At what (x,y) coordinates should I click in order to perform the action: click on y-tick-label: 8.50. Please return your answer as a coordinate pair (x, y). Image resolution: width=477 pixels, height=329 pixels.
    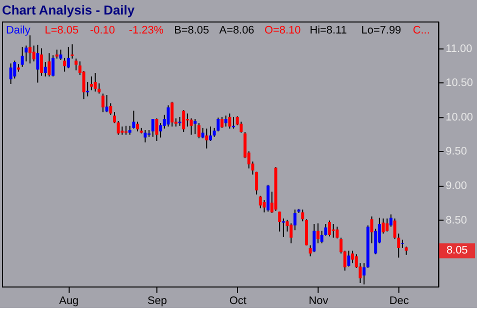
    Looking at the image, I should click on (456, 220).